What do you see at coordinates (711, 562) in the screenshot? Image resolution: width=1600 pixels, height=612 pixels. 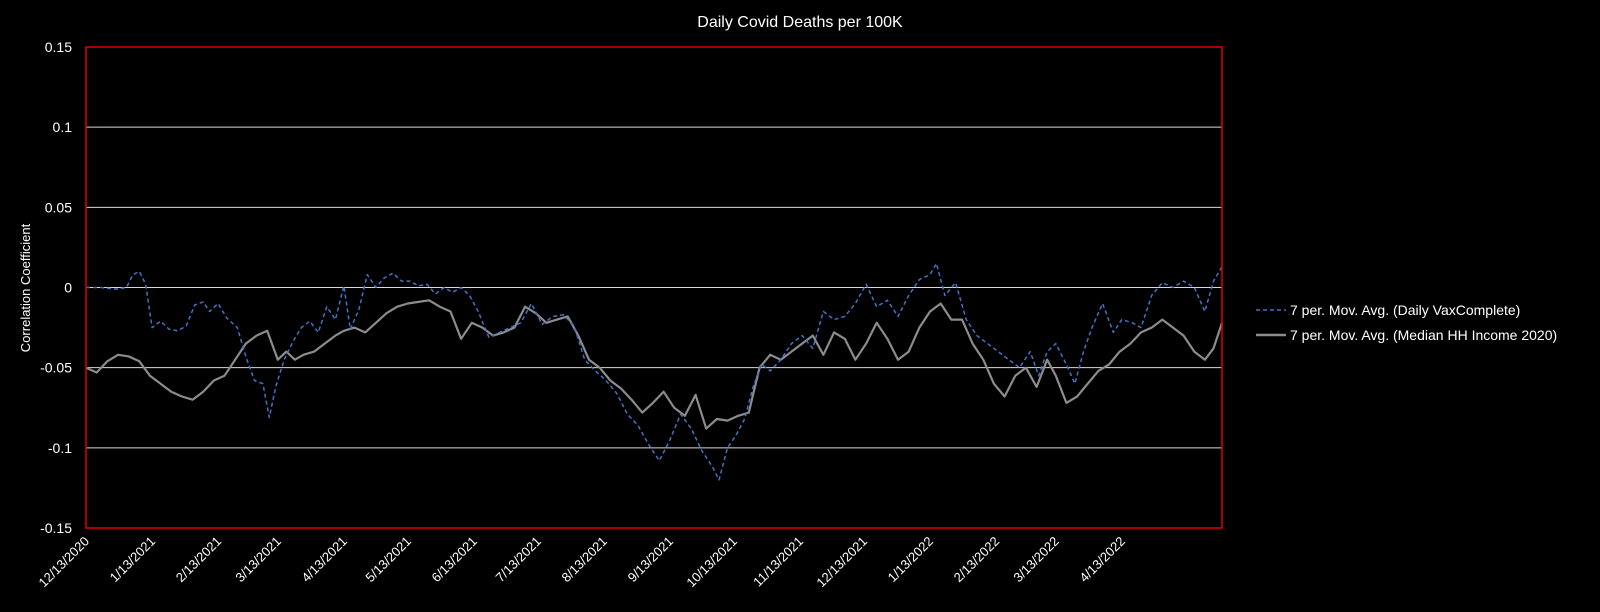 I see `x-tick-label: 10/13/2021` at bounding box center [711, 562].